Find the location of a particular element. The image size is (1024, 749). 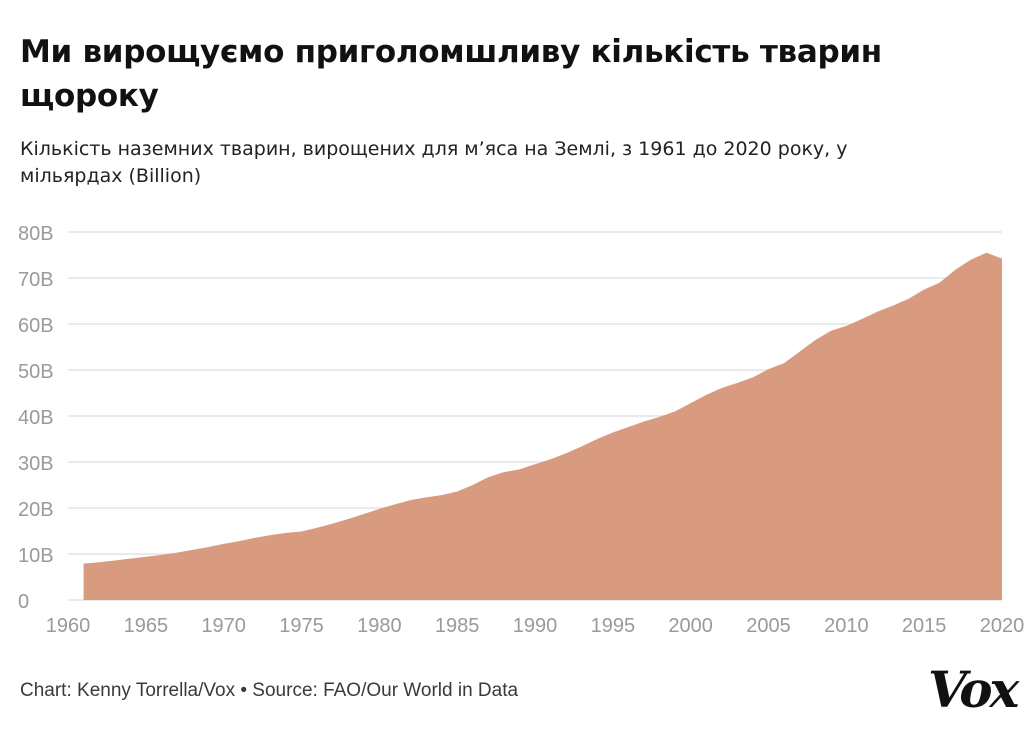

x-tick-label: 2005 is located at coordinates (768, 626).